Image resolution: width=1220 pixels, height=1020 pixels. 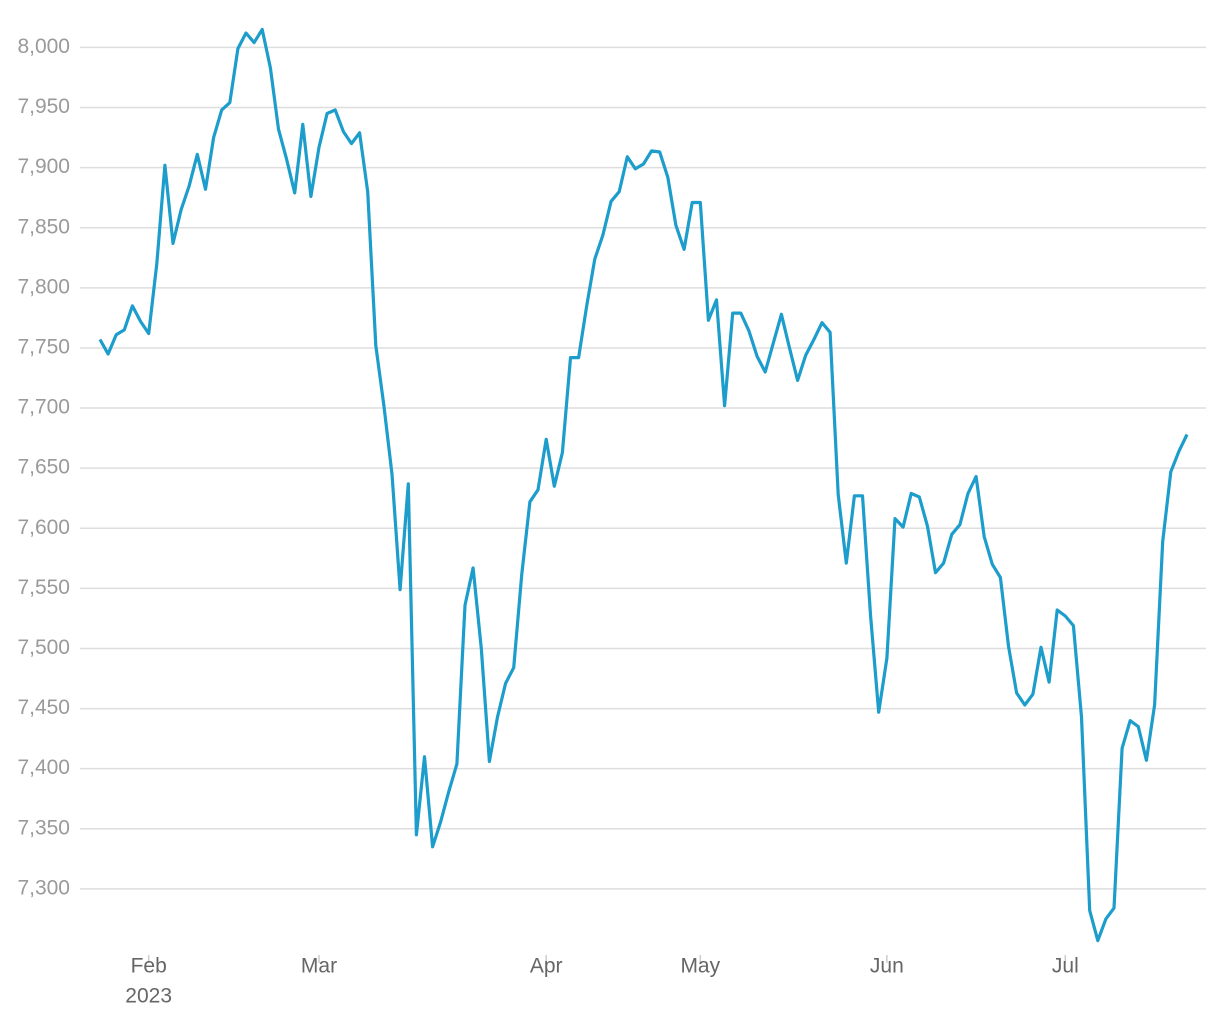 What do you see at coordinates (546, 966) in the screenshot?
I see `x-tick-label: Apr` at bounding box center [546, 966].